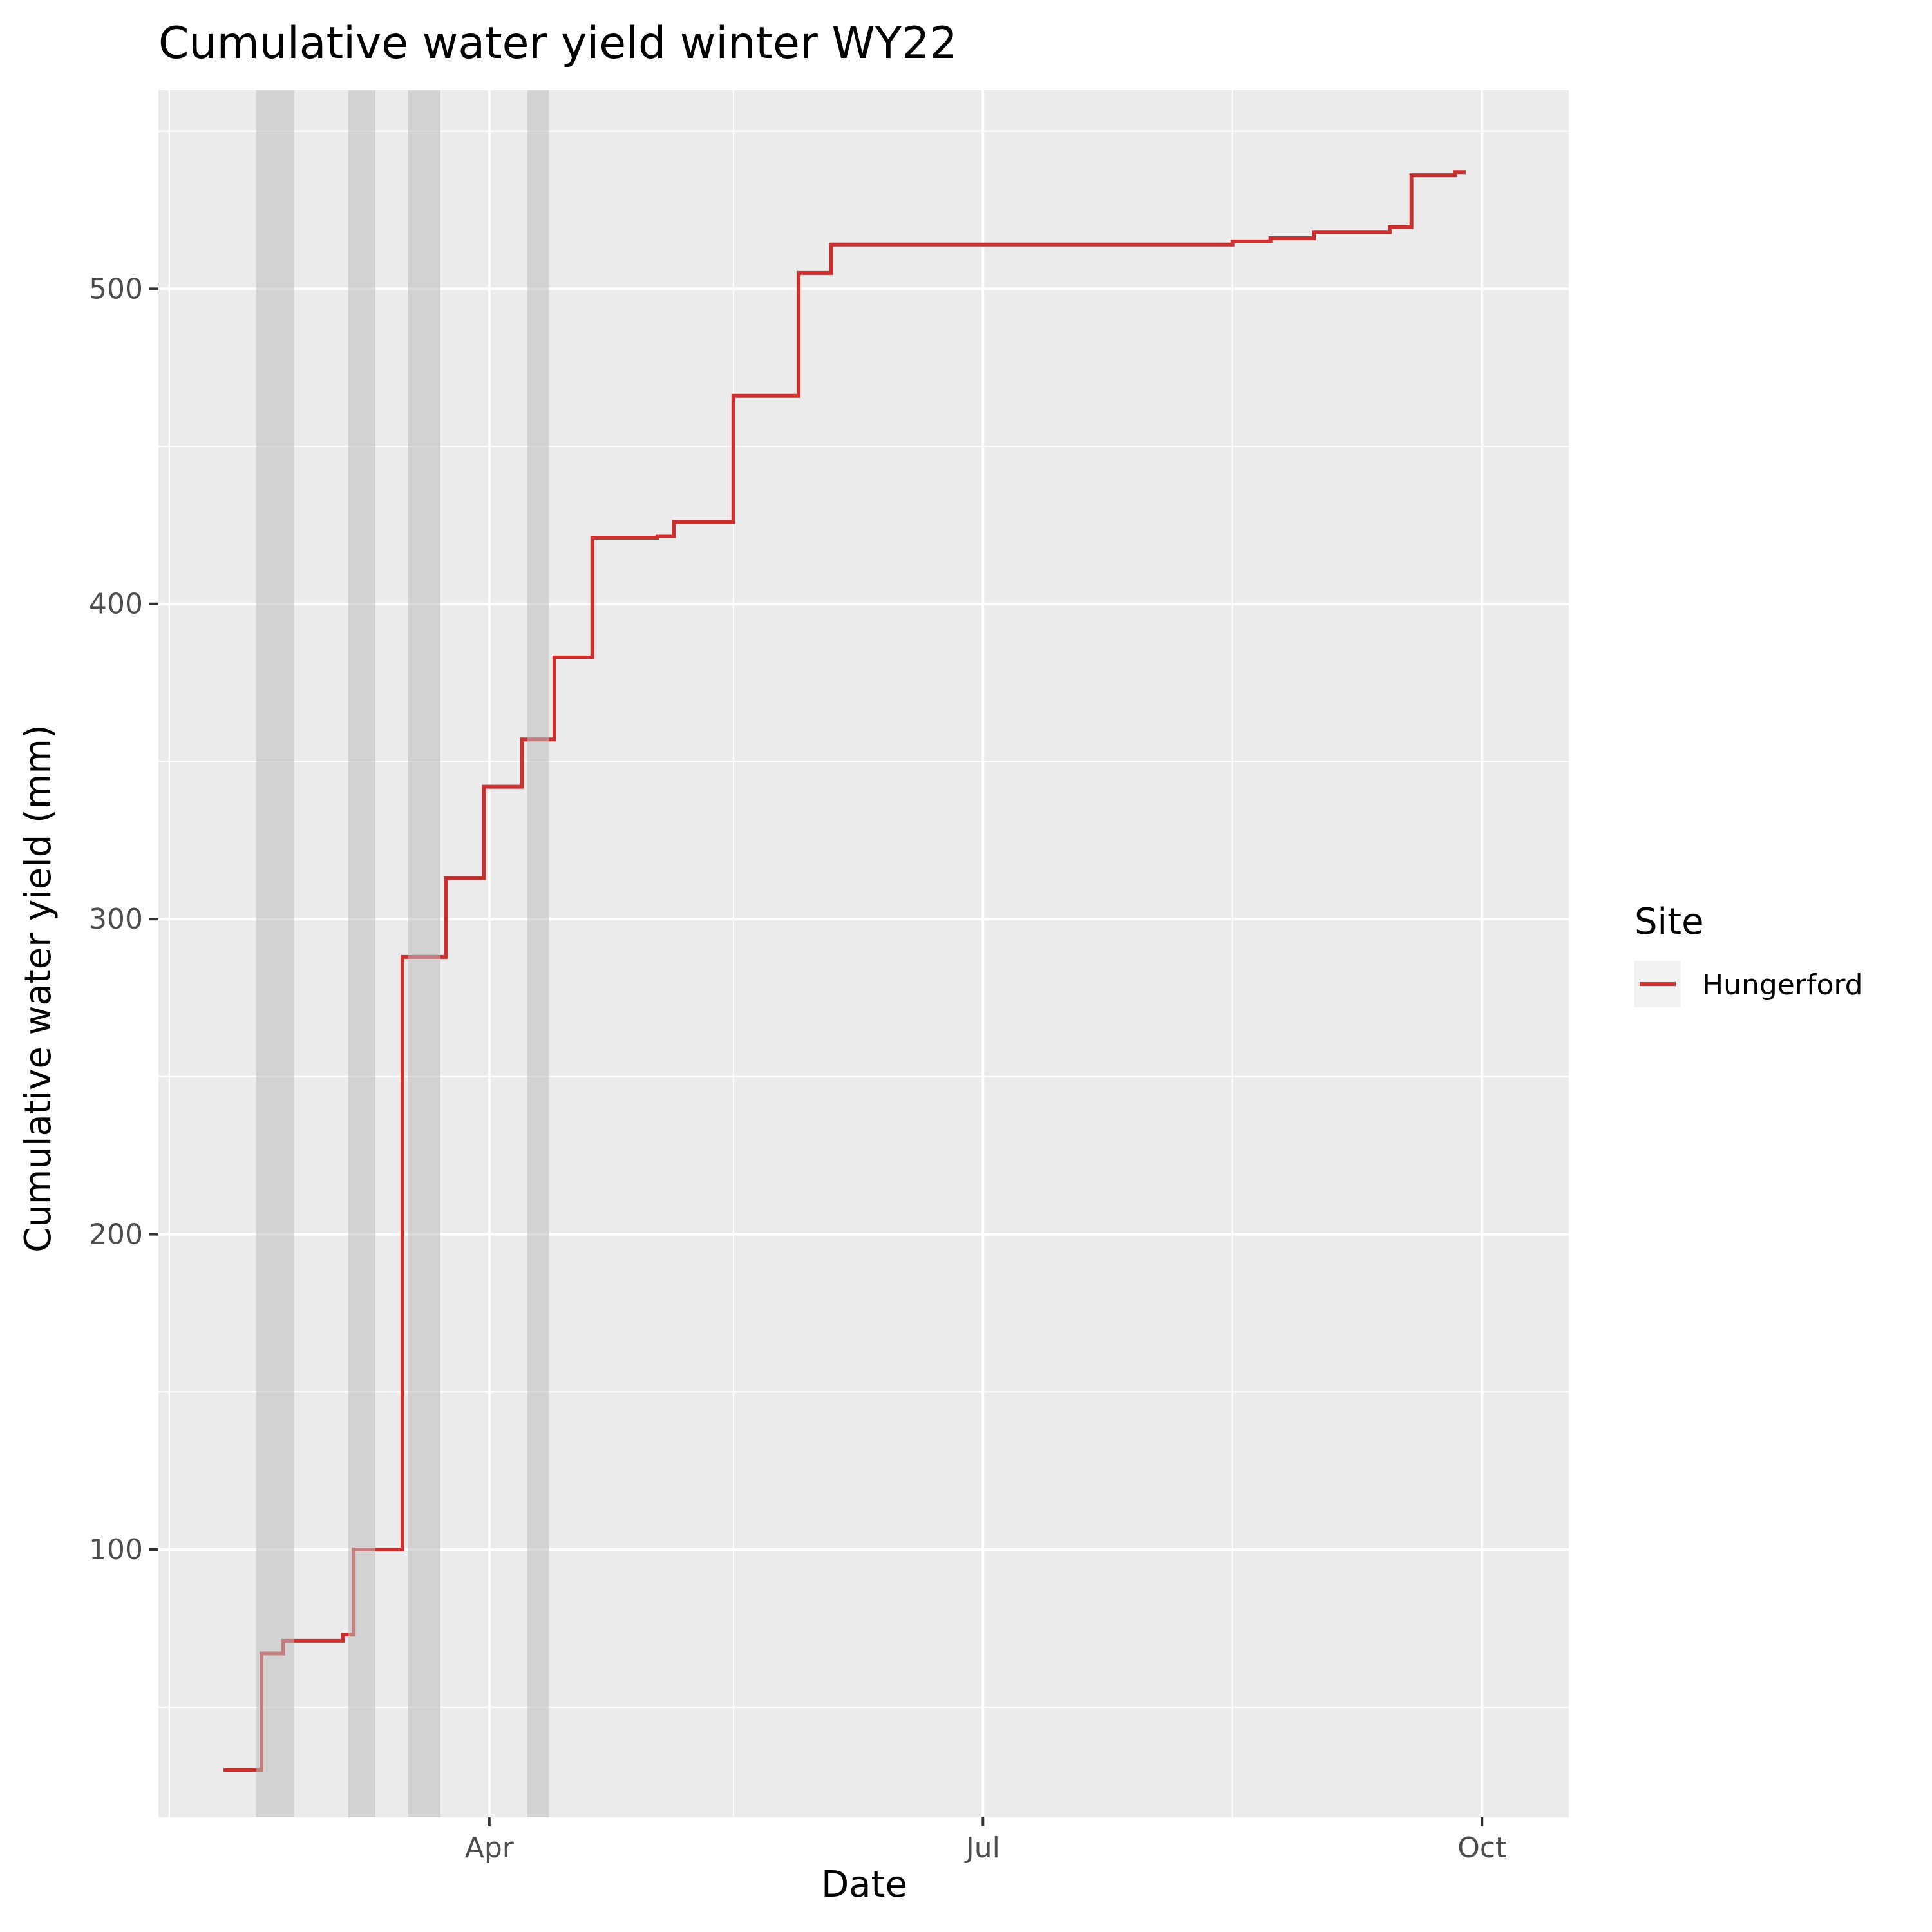 The image size is (1932, 1932). I want to click on legend-title: Site, so click(1669, 922).